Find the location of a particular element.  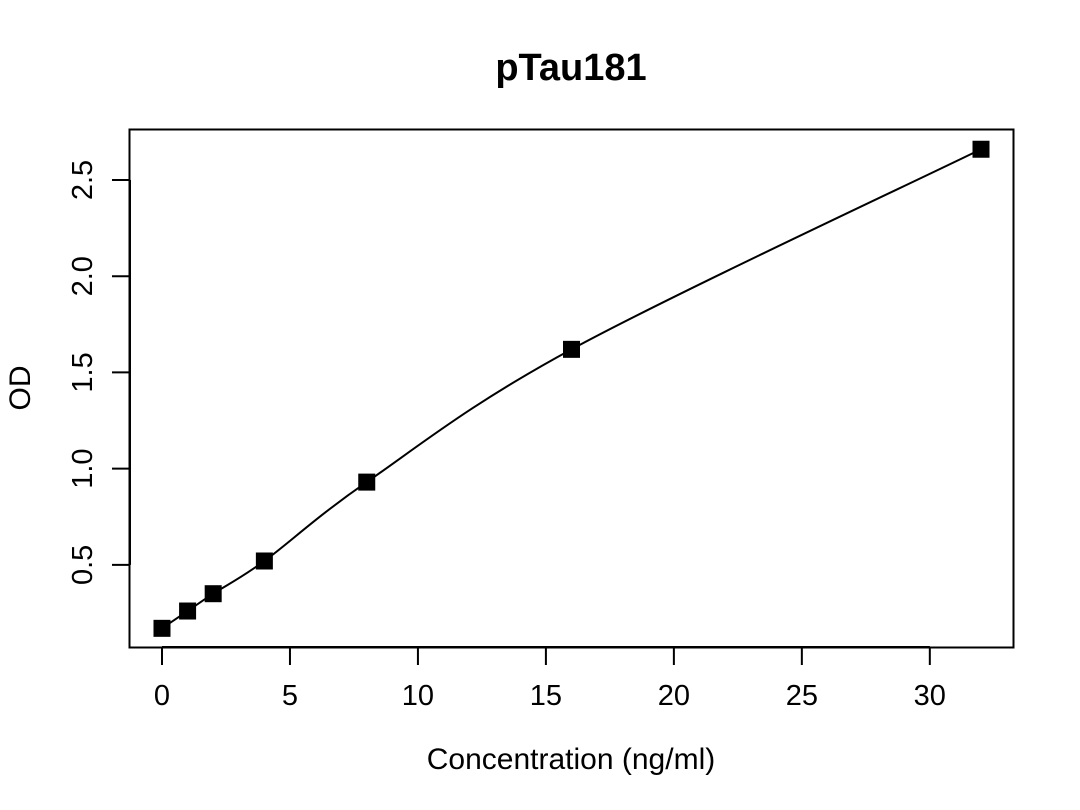

x-tick-label: 10 is located at coordinates (418, 696).